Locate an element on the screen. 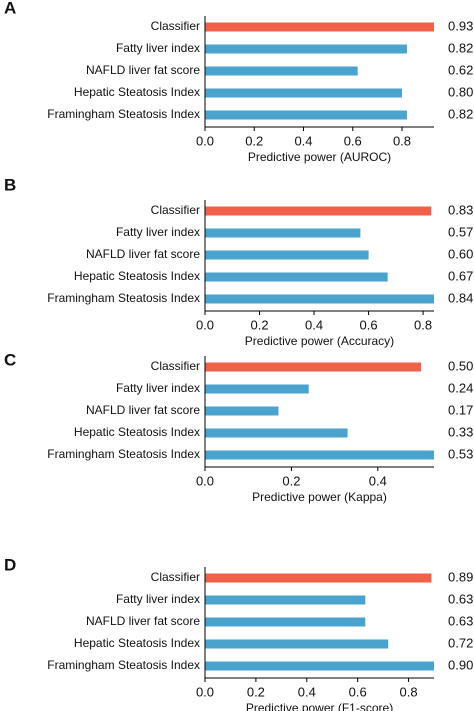  value-label: 0.90 is located at coordinates (460, 664).